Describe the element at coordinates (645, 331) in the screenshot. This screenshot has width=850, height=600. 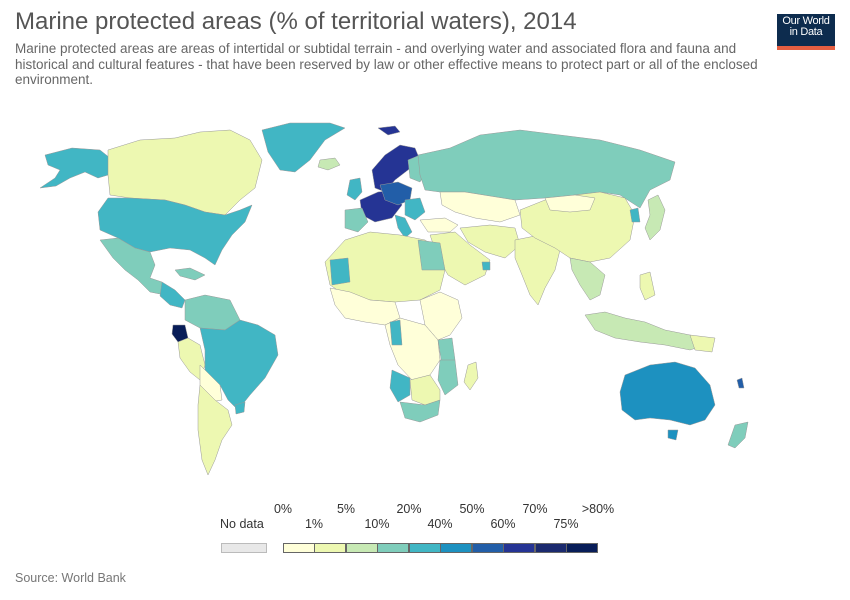
I see `region-indonesia` at that location.